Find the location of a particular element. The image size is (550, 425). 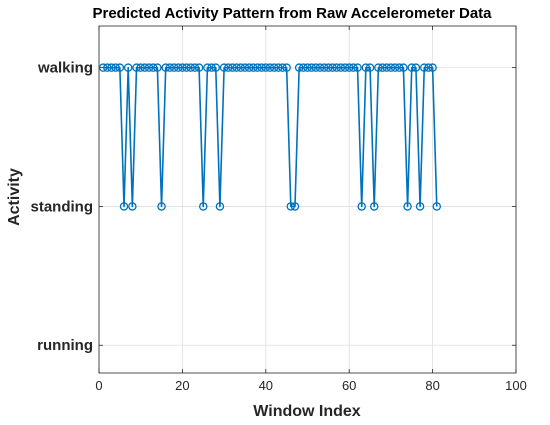

y-tick-label: walking is located at coordinates (65, 68).